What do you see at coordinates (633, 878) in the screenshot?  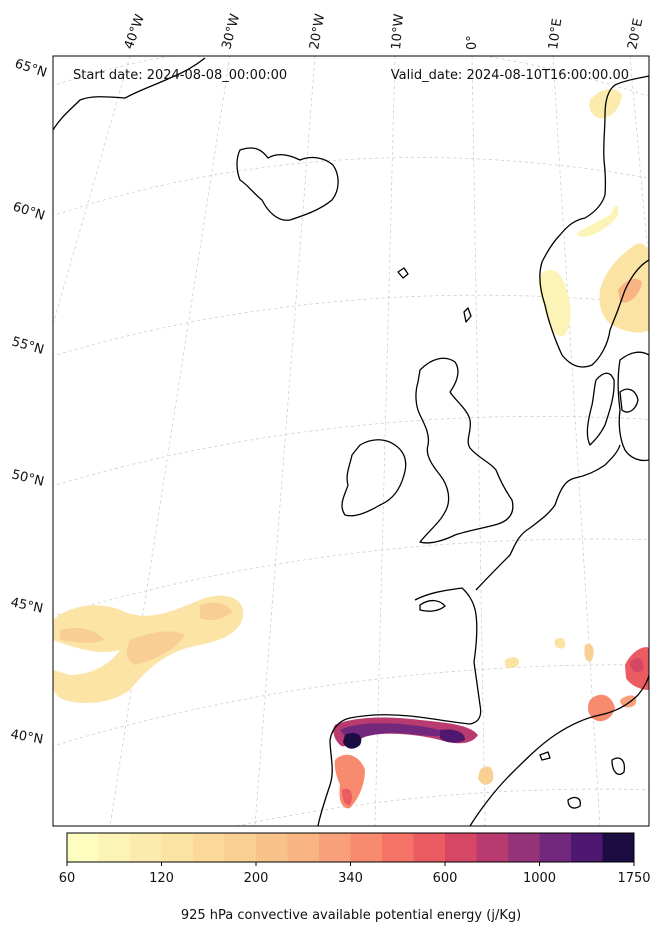 I see `colorbar-tick-label: 1750` at bounding box center [633, 878].